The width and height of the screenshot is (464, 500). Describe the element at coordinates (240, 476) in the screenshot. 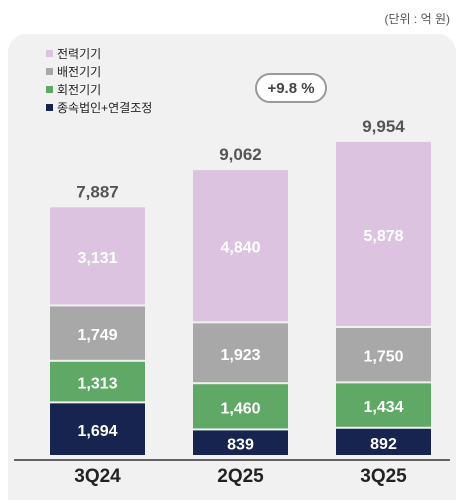

I see `category-label-2q25: 2Q25` at that location.